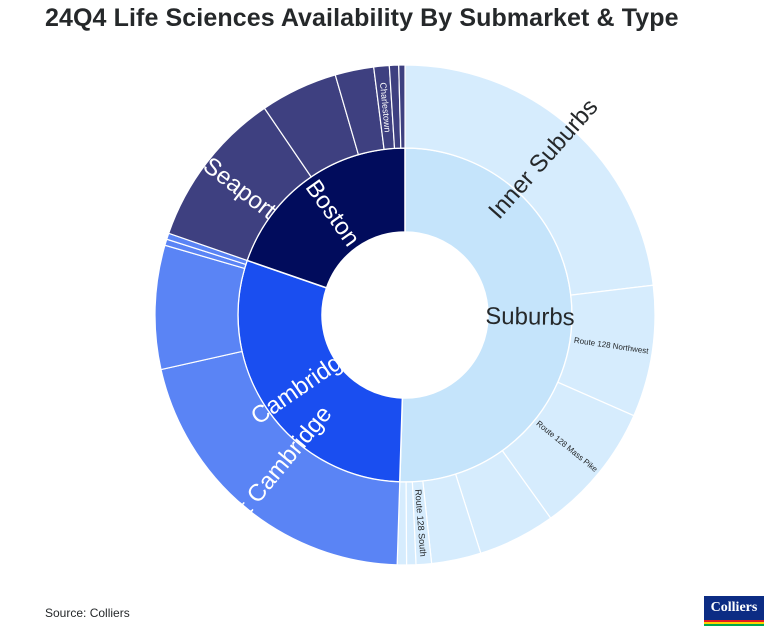 This screenshot has width=780, height=632. What do you see at coordinates (280, 458) in the screenshot?
I see `outer-segment-east-cambridge` at bounding box center [280, 458].